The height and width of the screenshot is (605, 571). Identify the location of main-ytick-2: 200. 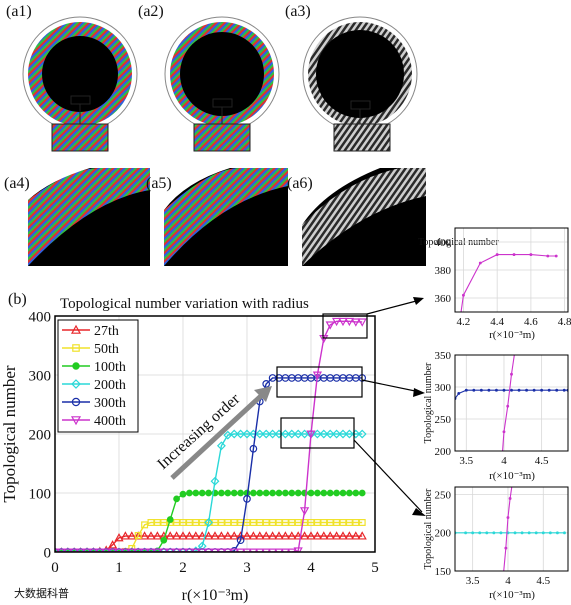
(40, 435).